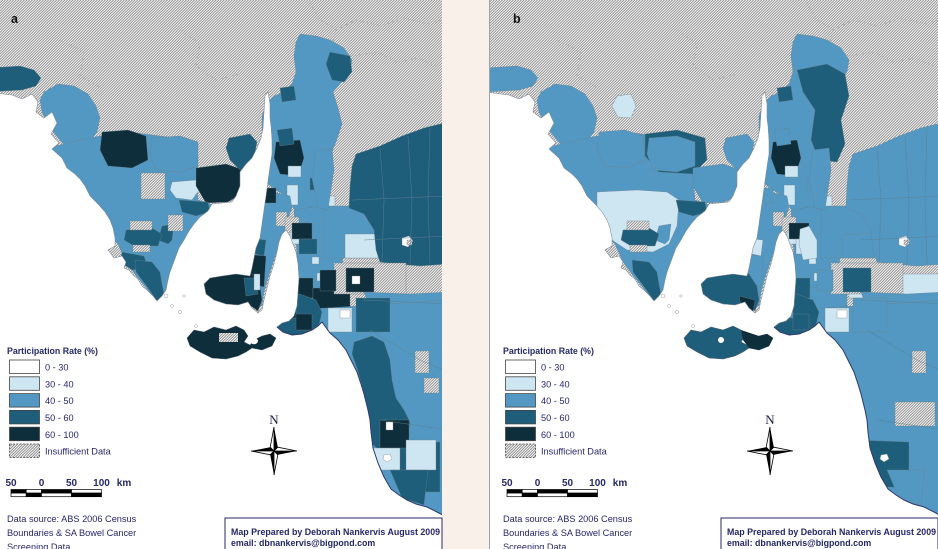  Describe the element at coordinates (517, 19) in the screenshot. I see `svg-text: b` at that location.